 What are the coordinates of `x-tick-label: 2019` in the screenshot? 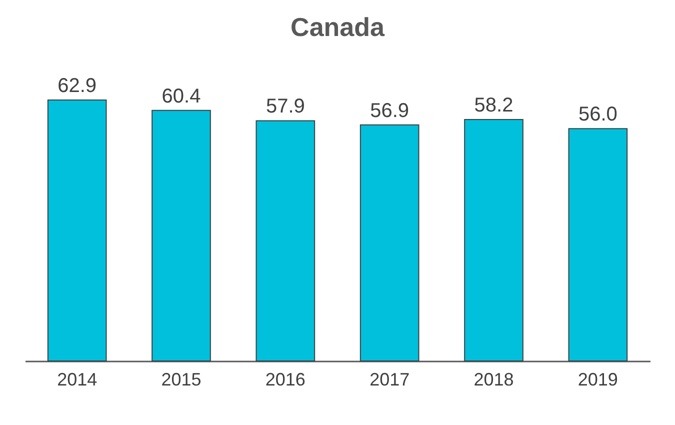 It's located at (598, 380).